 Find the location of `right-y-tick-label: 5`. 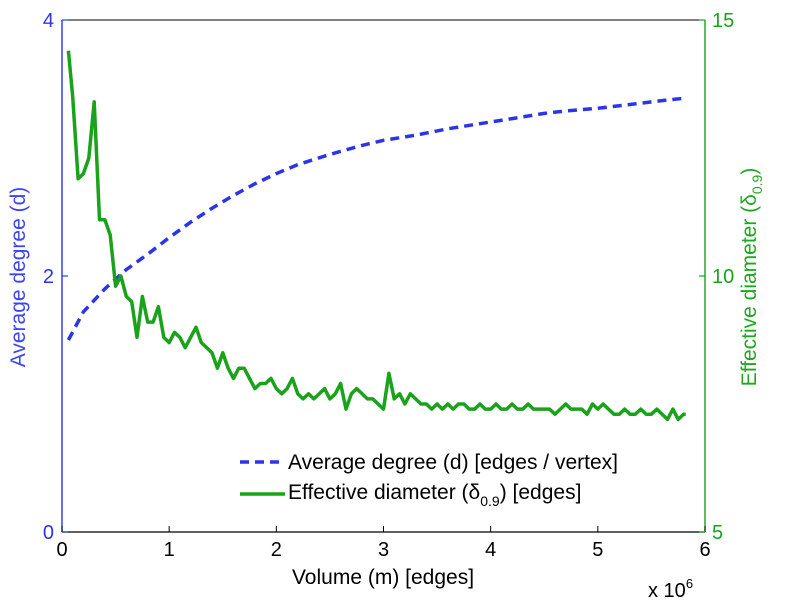

right-y-tick-label: 5 is located at coordinates (717, 533).